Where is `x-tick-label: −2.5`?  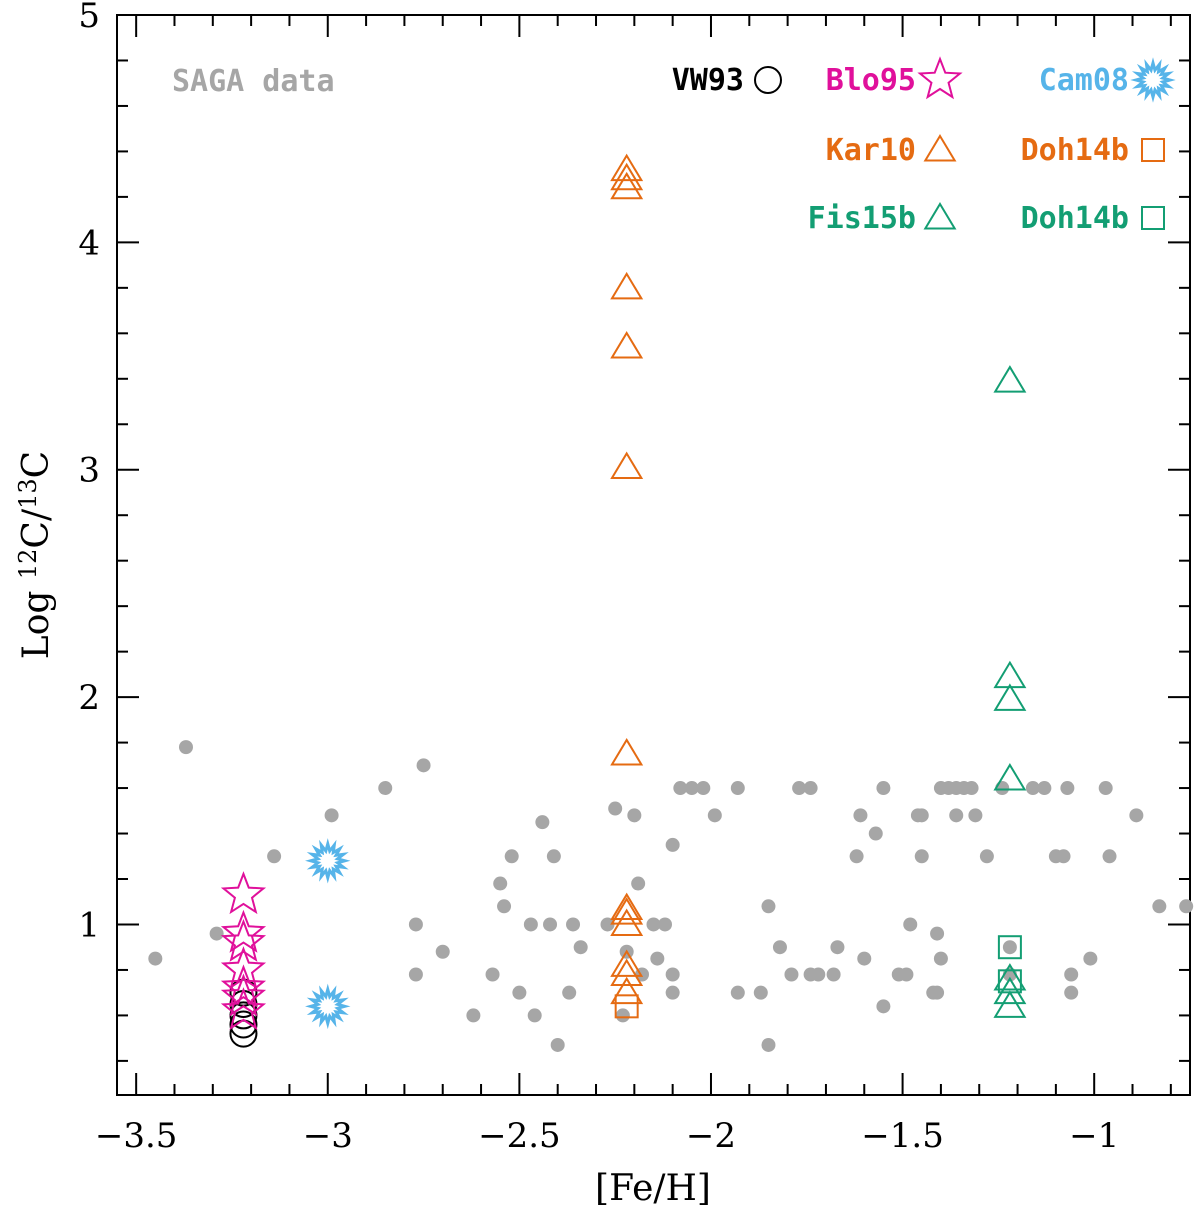 x-tick-label: −2.5 is located at coordinates (519, 1136).